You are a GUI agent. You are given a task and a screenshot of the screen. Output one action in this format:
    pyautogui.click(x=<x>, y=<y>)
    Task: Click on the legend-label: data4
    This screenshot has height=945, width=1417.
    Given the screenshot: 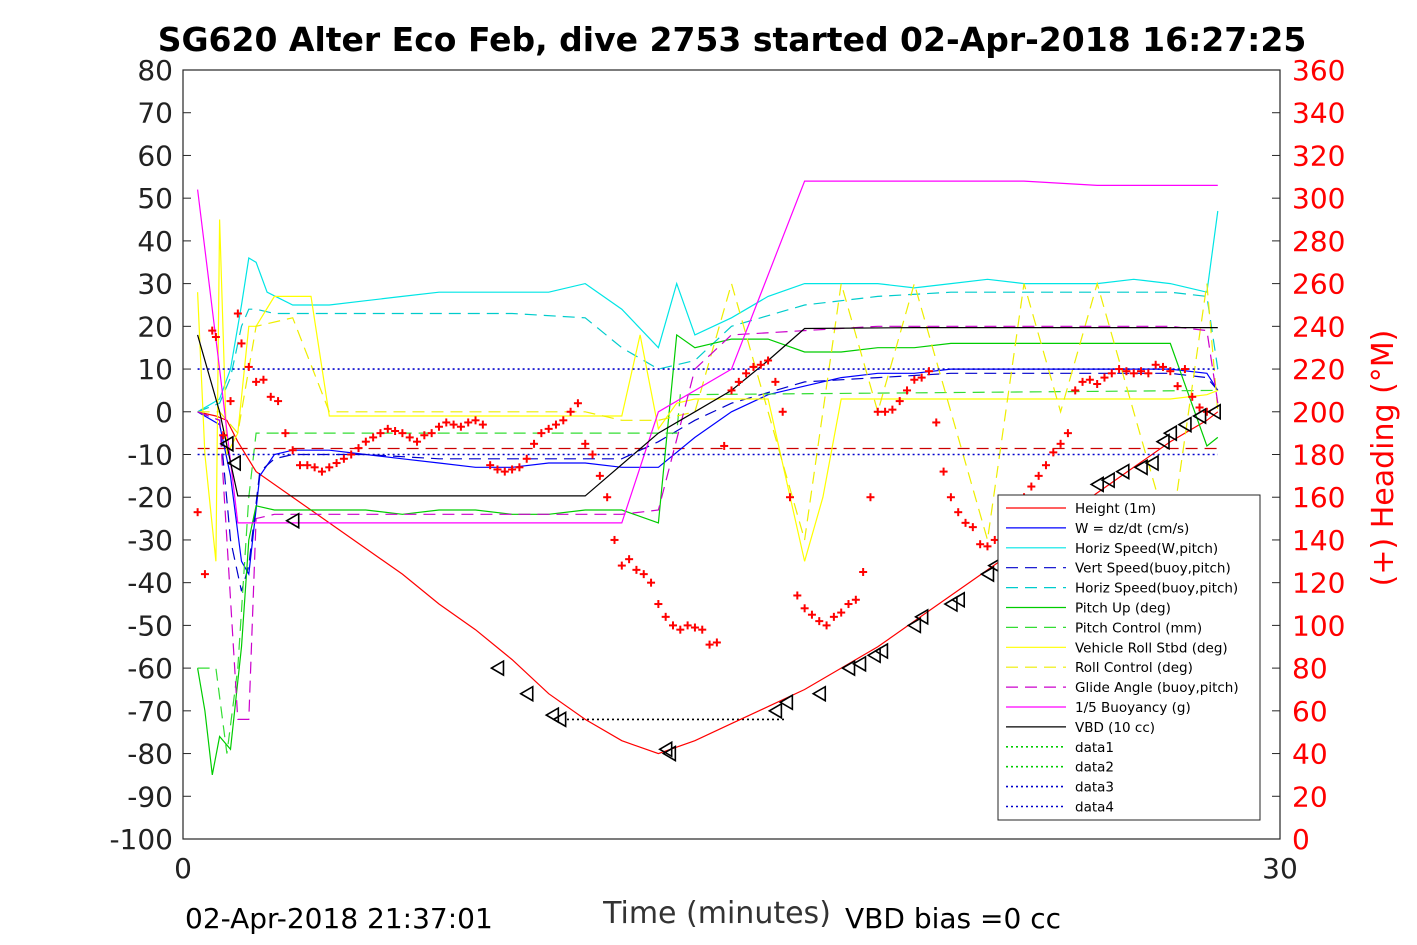 What is the action you would take?
    pyautogui.click(x=1094, y=808)
    